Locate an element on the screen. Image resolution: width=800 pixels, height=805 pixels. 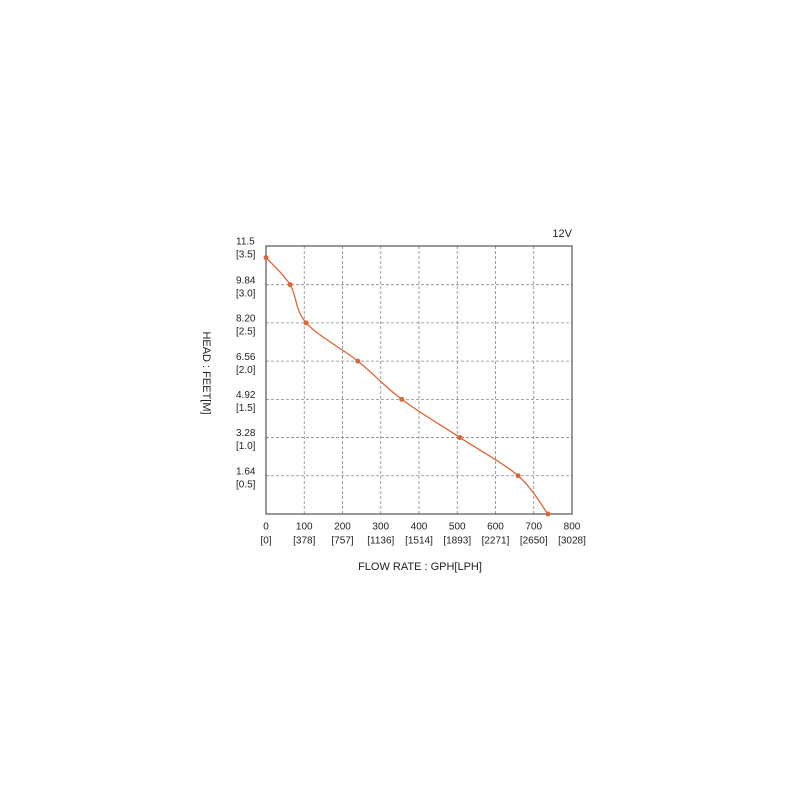
x2-tick-label: [378] is located at coordinates (304, 541).